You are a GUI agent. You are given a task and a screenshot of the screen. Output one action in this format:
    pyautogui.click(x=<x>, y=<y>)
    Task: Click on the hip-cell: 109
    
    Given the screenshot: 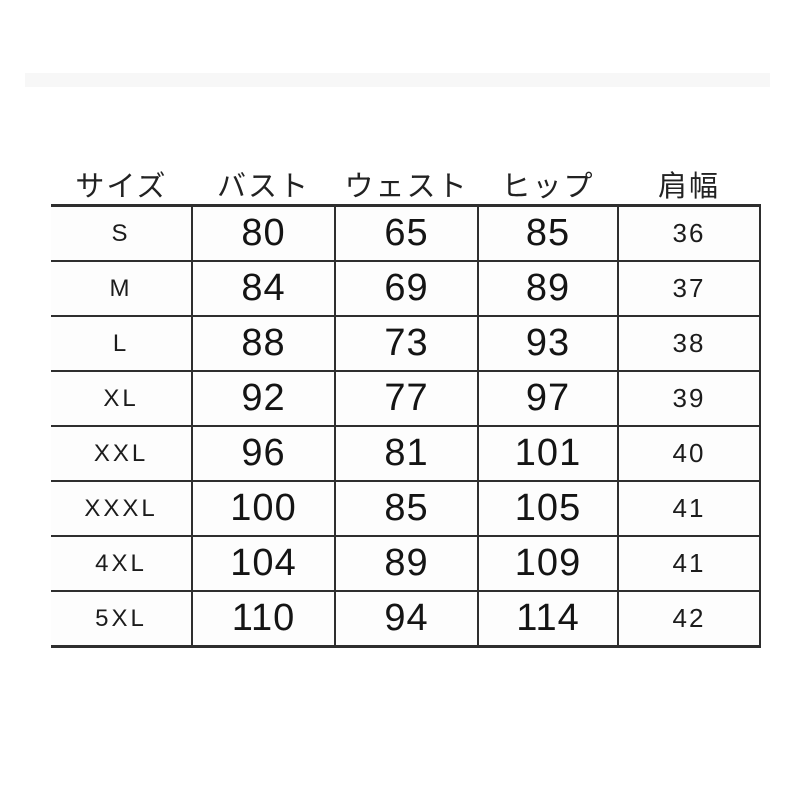 What is the action you would take?
    pyautogui.click(x=548, y=563)
    